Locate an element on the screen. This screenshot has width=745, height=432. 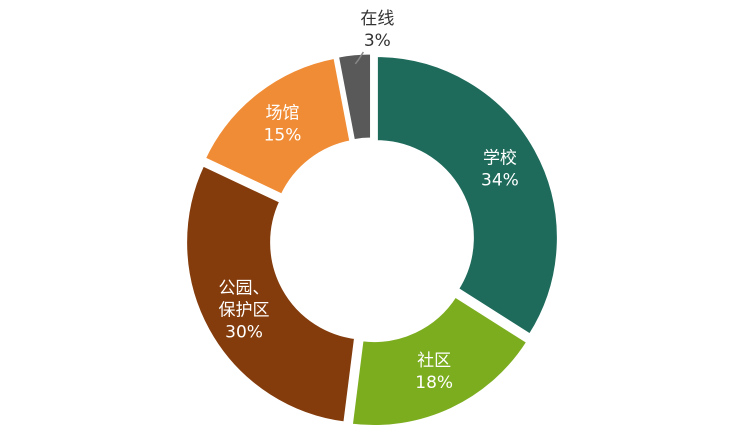
slice-label: 公园、保护区 is located at coordinates (244, 299).